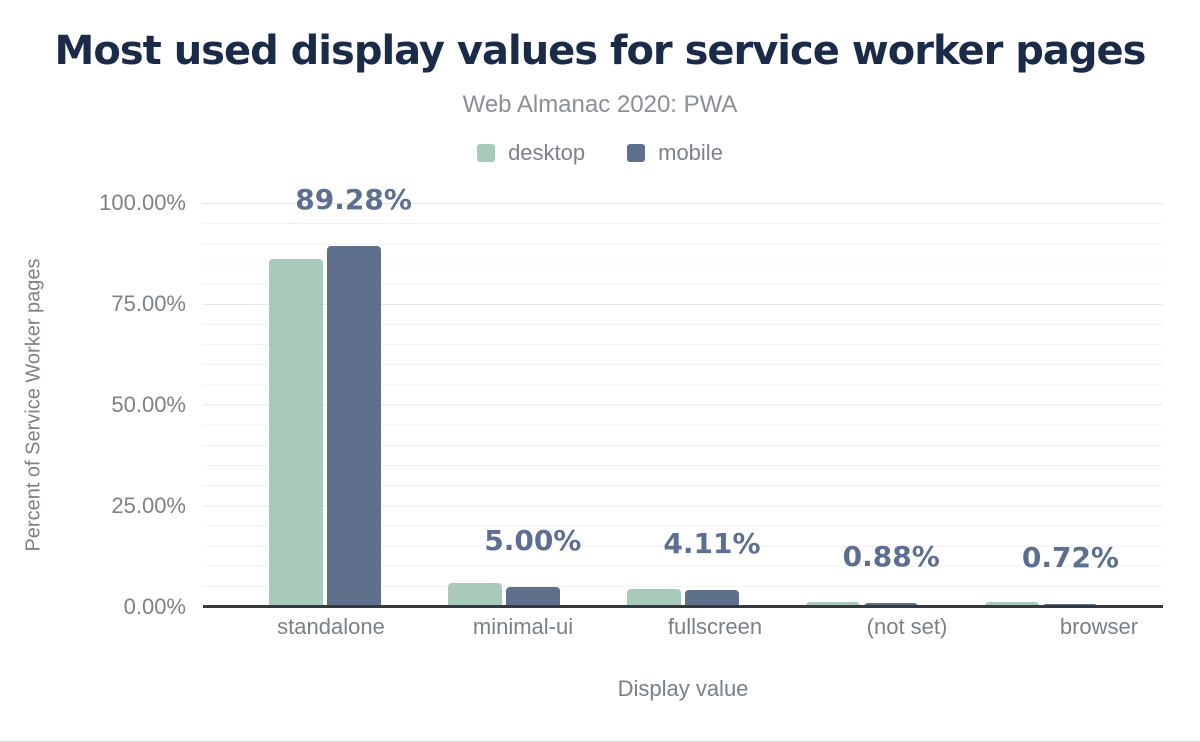 The height and width of the screenshot is (742, 1200). What do you see at coordinates (533, 540) in the screenshot?
I see `bar-value-label: 5.00%` at bounding box center [533, 540].